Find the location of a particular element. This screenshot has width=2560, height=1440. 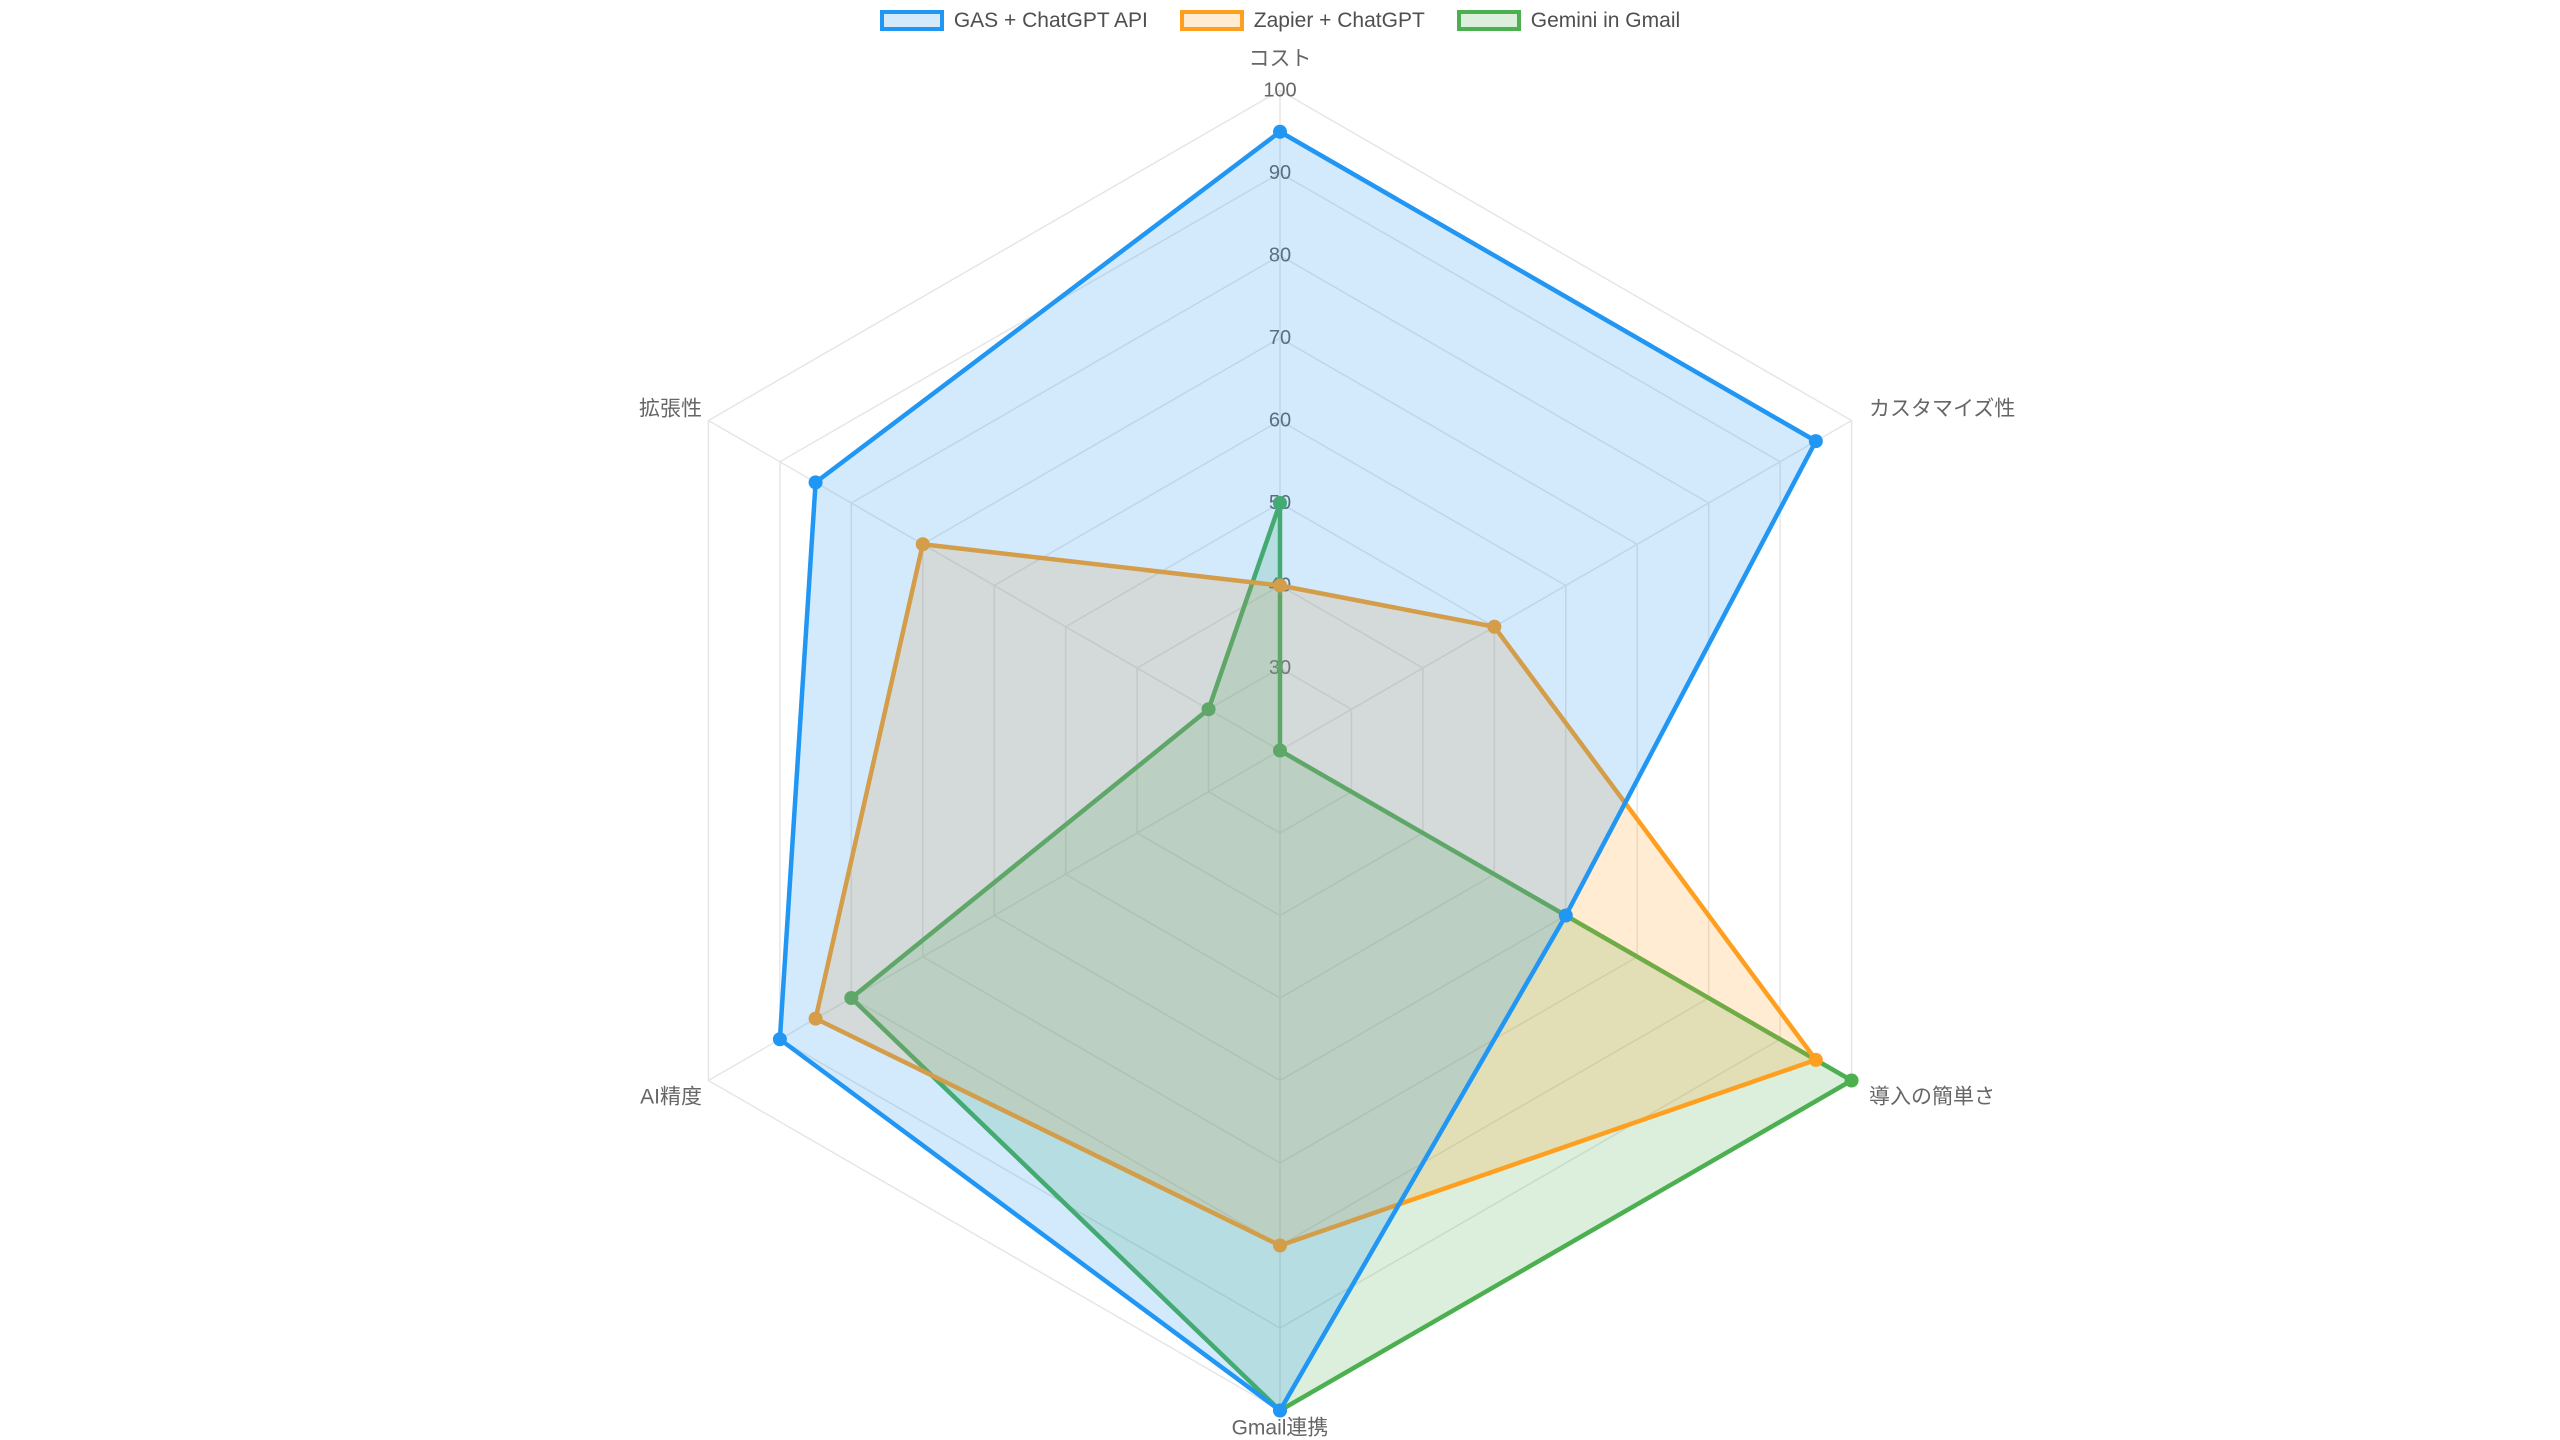

data-point-s0-a1 is located at coordinates (1815, 441).